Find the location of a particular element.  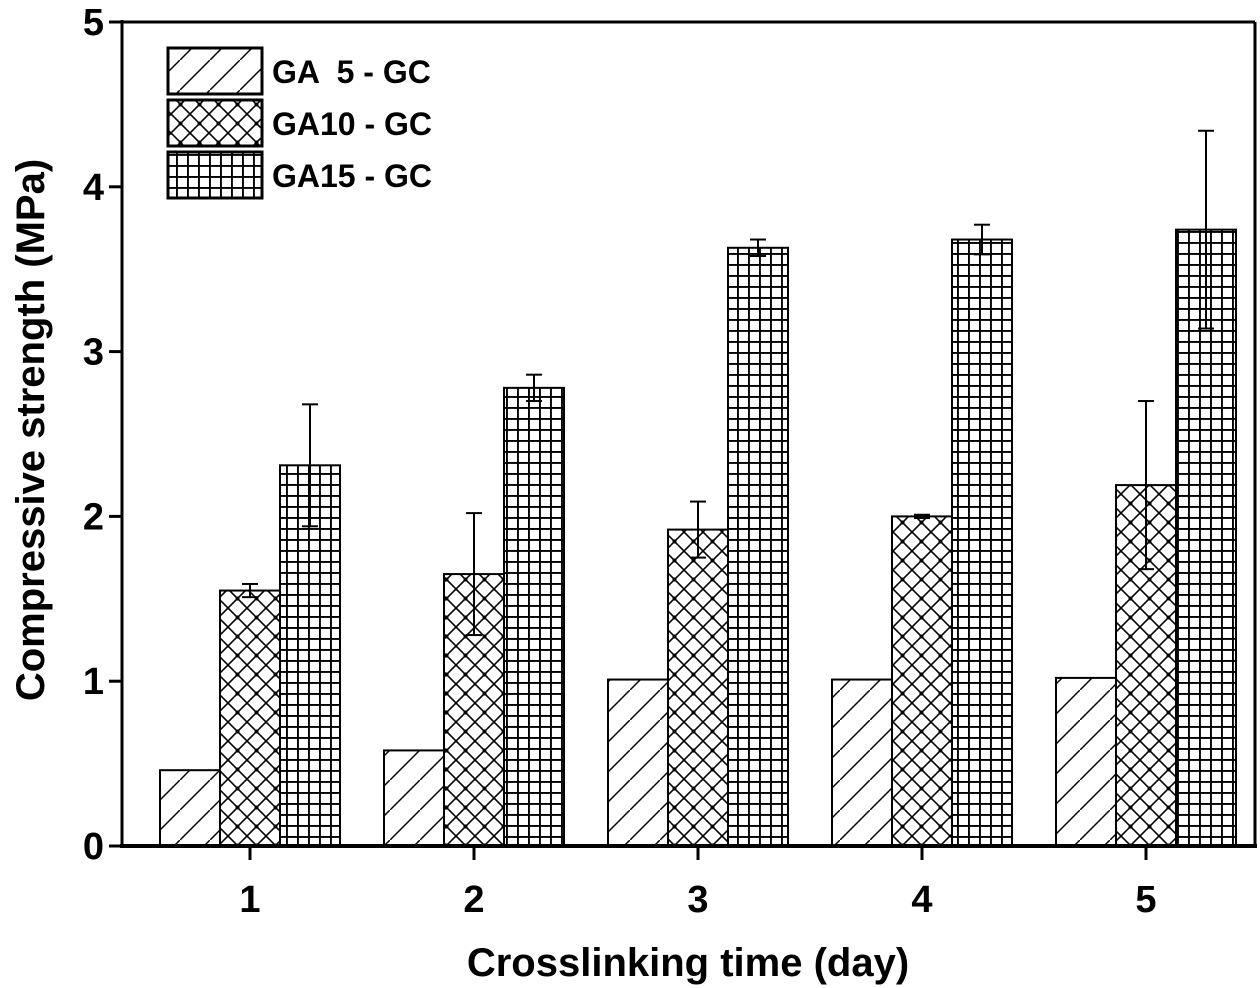

legend-label-series1: GA 5 - GC is located at coordinates (351, 72).